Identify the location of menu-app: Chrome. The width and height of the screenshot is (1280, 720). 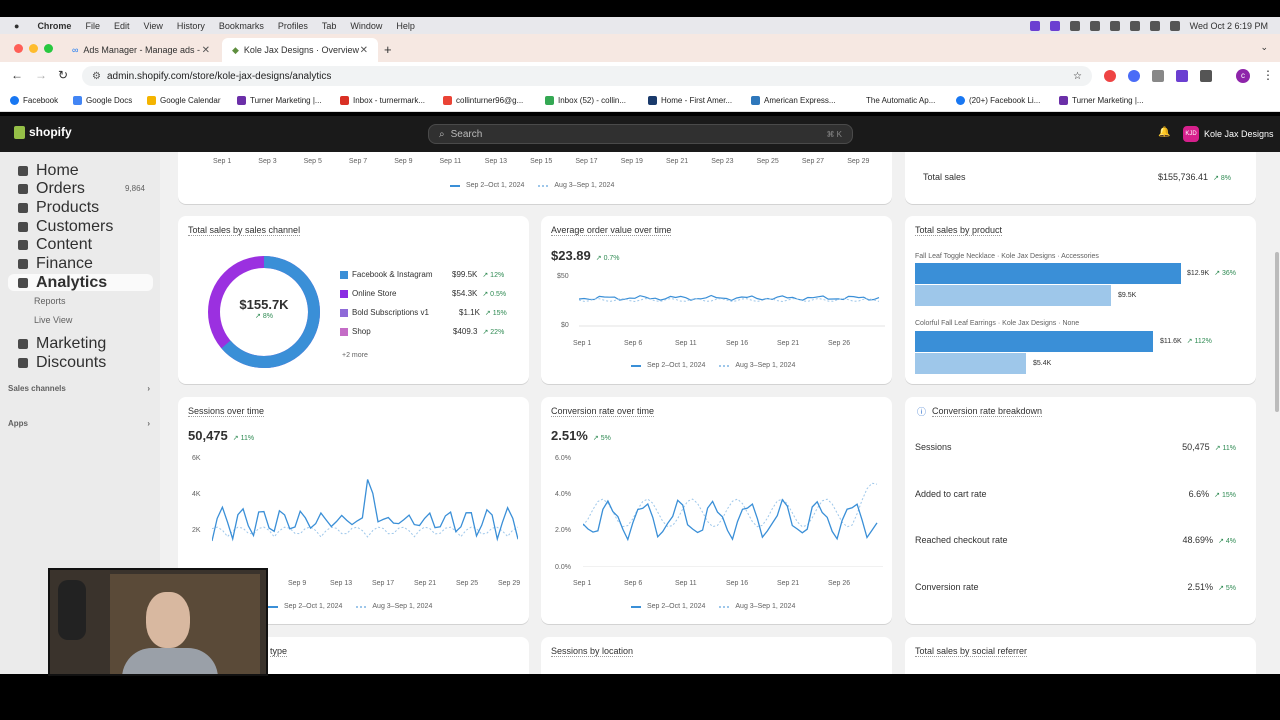
(54, 25).